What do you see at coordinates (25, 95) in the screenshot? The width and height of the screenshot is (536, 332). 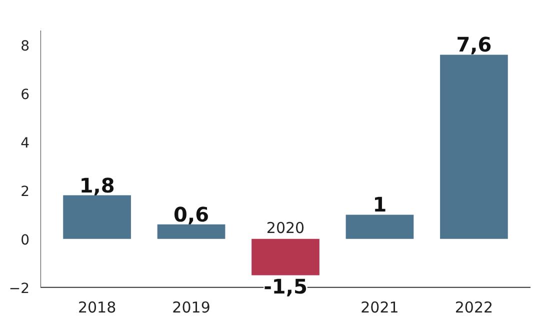 I see `y-tick-label: 6` at bounding box center [25, 95].